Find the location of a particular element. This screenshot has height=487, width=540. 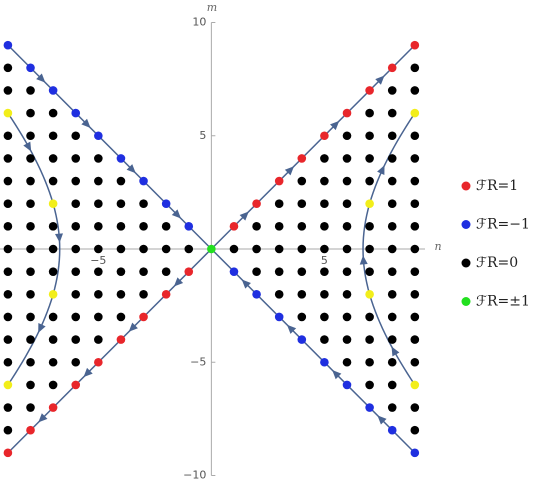

legend-label: ℱR=0 is located at coordinates (497, 263).